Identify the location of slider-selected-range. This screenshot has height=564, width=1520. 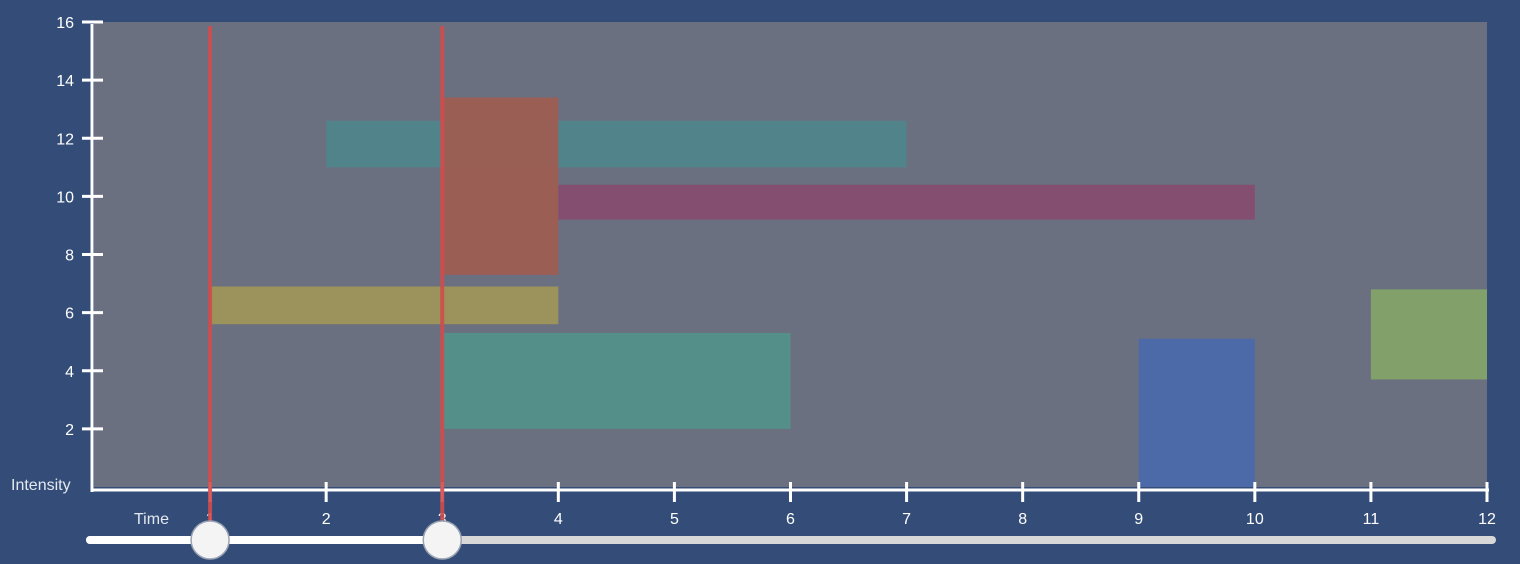
(264, 540).